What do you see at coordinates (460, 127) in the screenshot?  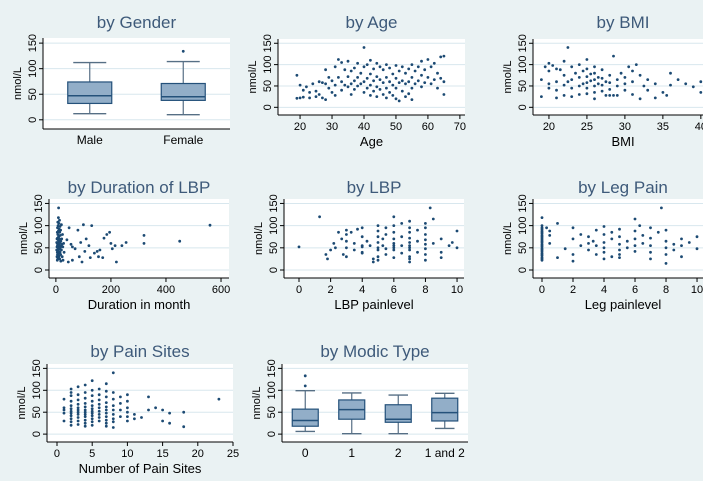 I see `x-tick-label: 70` at bounding box center [460, 127].